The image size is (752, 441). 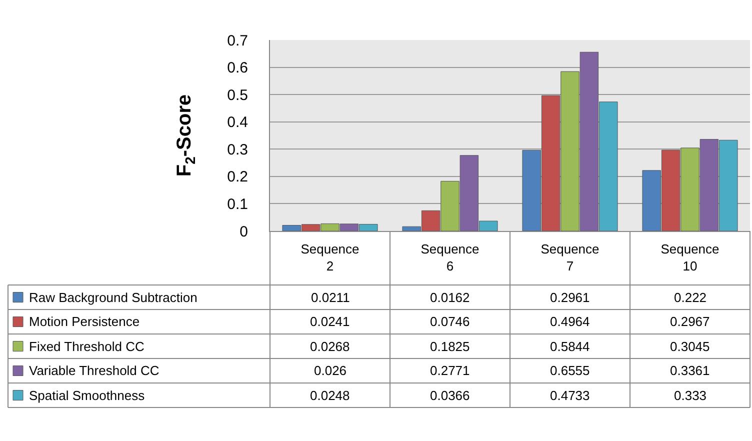 What do you see at coordinates (690, 297) in the screenshot?
I see `data-label: 0.222` at bounding box center [690, 297].